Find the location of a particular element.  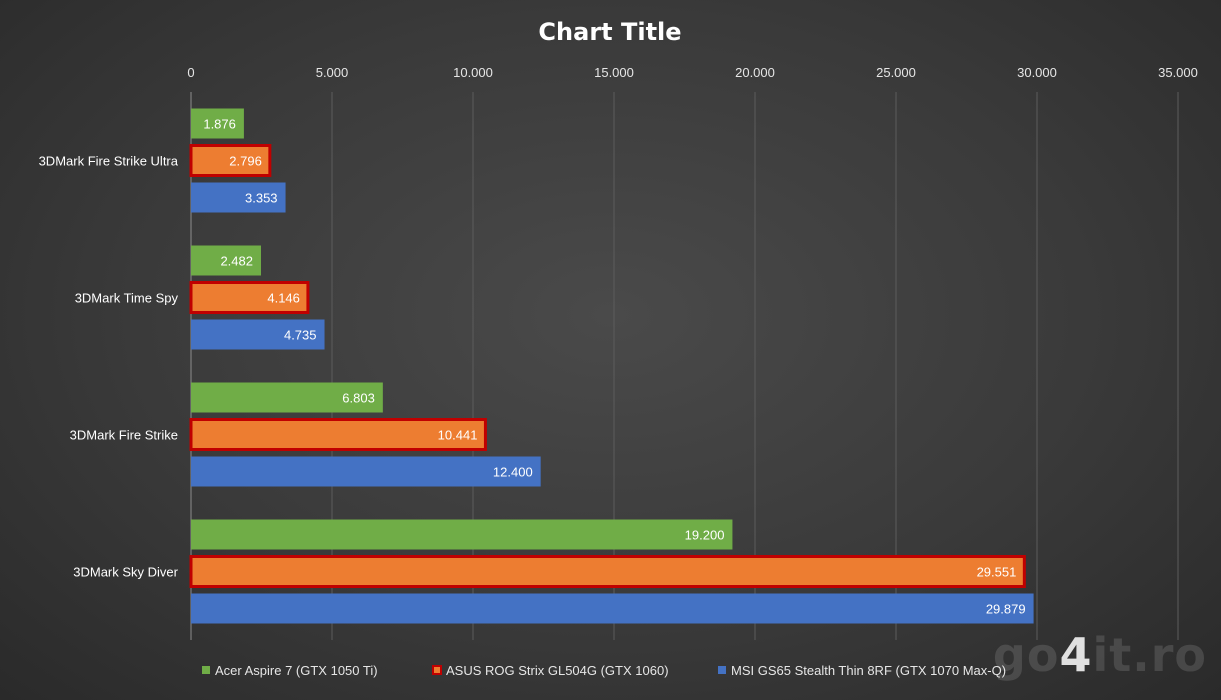

x-tick-label: 35.000 is located at coordinates (1178, 72).